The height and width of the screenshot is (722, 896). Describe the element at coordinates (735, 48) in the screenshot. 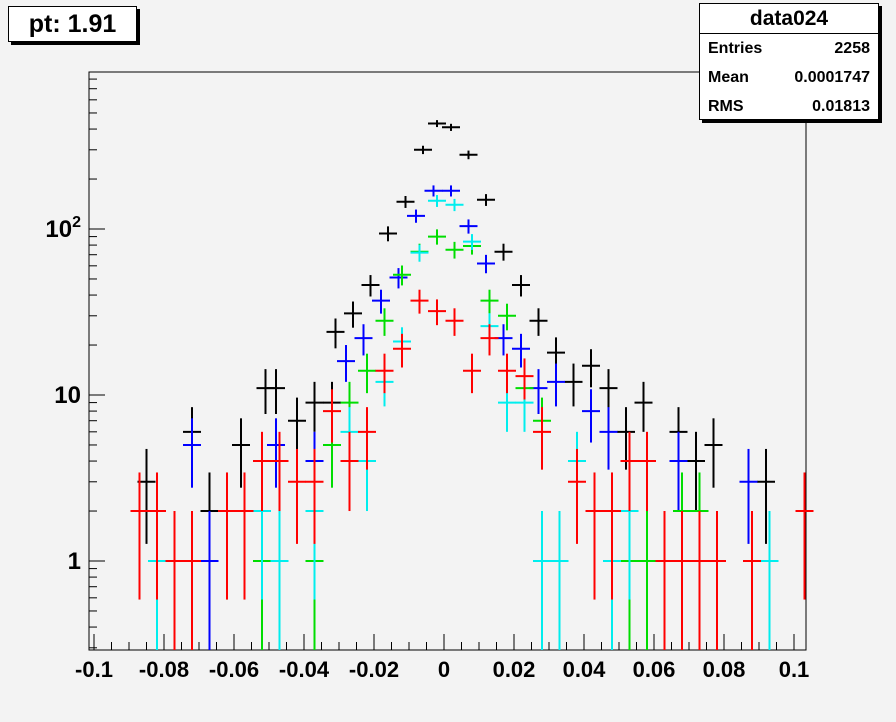

I see `stats-entries-label: Entries` at that location.